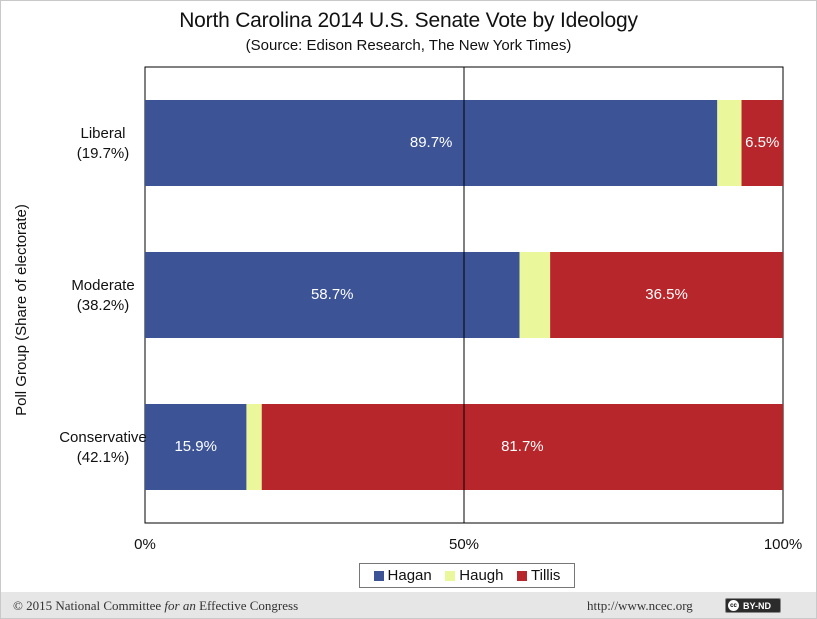 The height and width of the screenshot is (619, 817). I want to click on y-axis-title: Poll Group (Share of electorate), so click(21, 310).